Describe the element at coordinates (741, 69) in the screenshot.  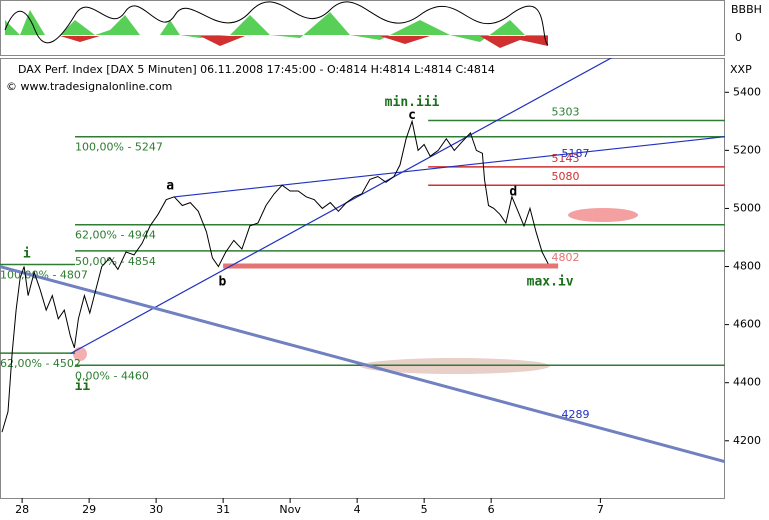
I see `axis-name: XXP` at that location.